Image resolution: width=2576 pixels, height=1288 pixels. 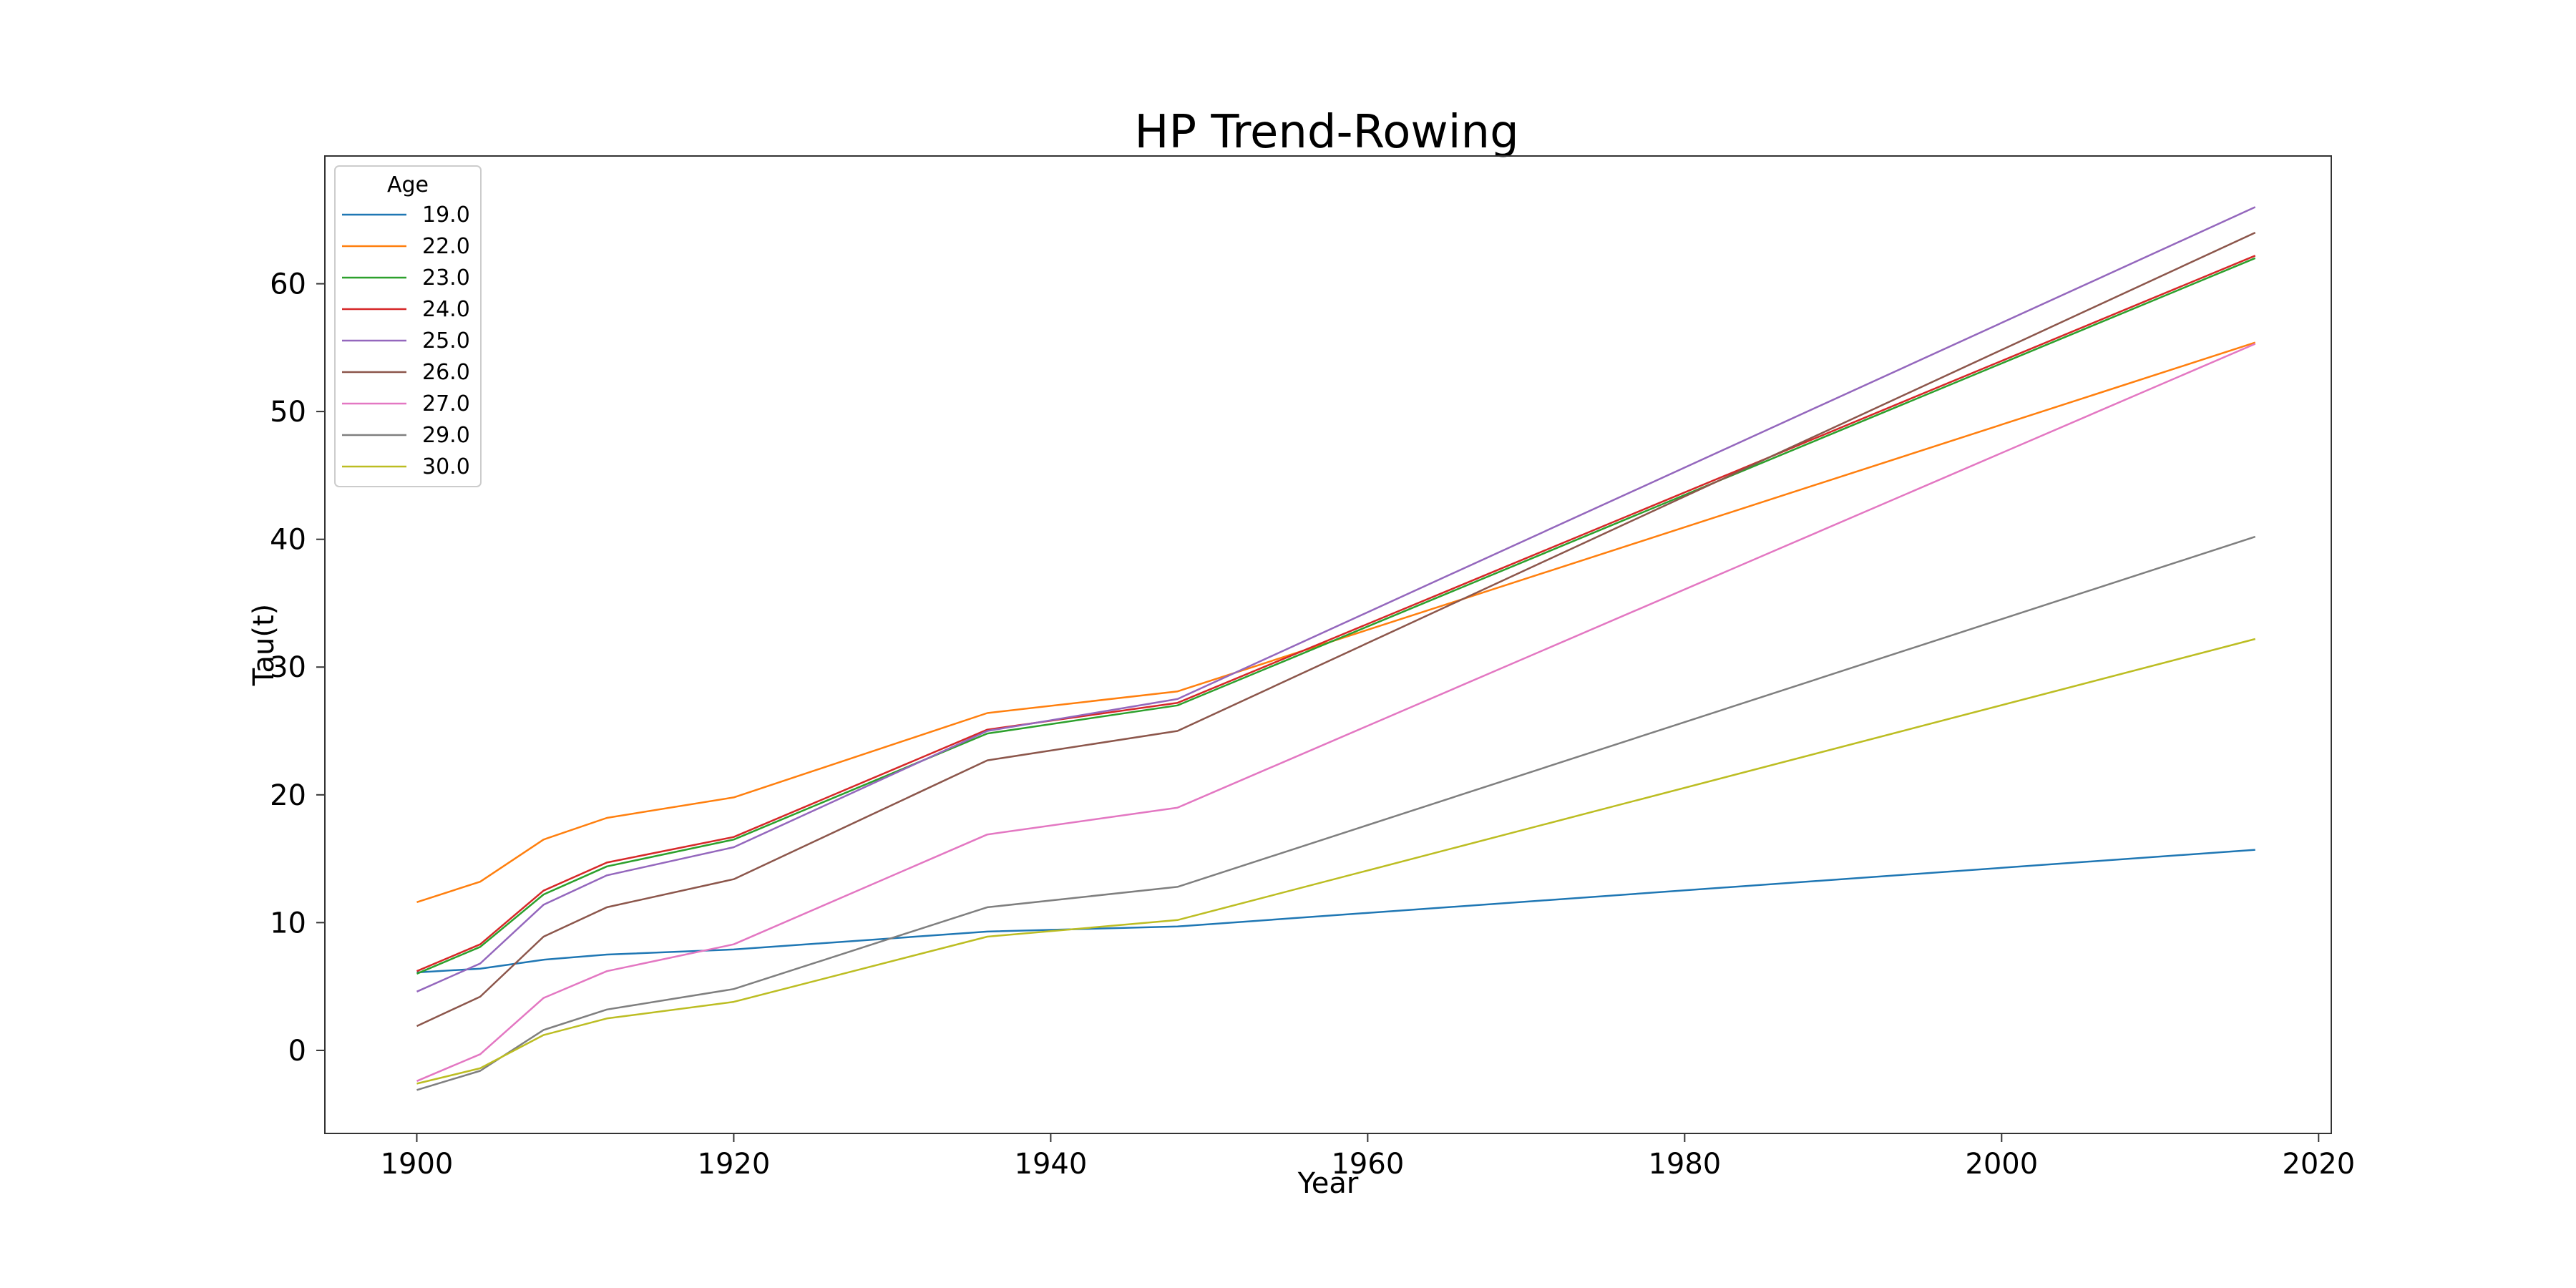 What do you see at coordinates (288, 284) in the screenshot?
I see `y-tick-label: 60` at bounding box center [288, 284].